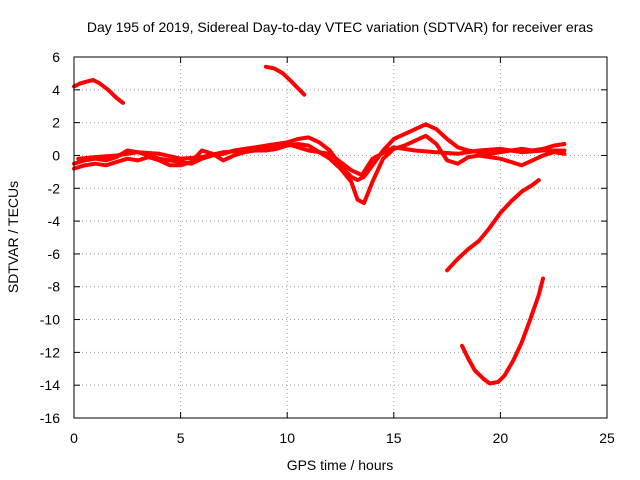 This screenshot has width=640, height=480. Describe the element at coordinates (56, 57) in the screenshot. I see `y-tick-label: 6` at that location.